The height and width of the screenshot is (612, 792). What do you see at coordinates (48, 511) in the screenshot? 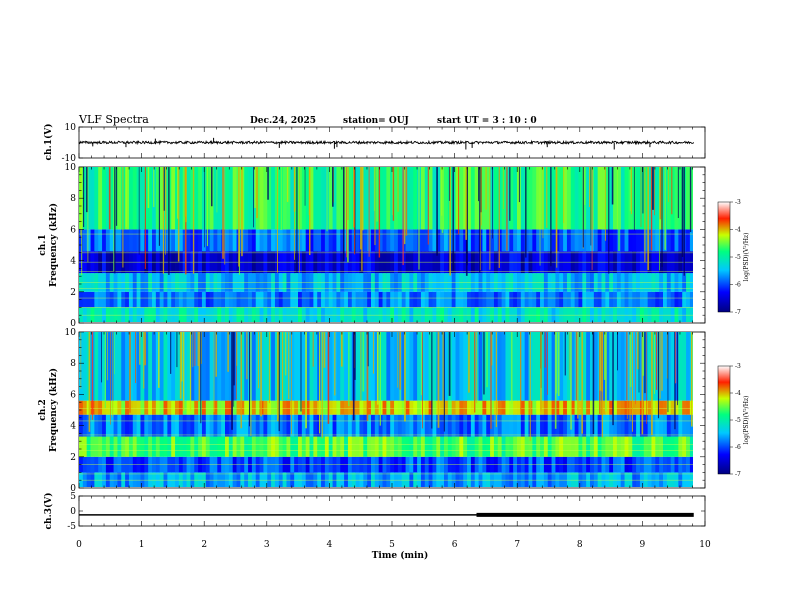
I see `ch3-ylabel: ch.3(V)` at bounding box center [48, 511].